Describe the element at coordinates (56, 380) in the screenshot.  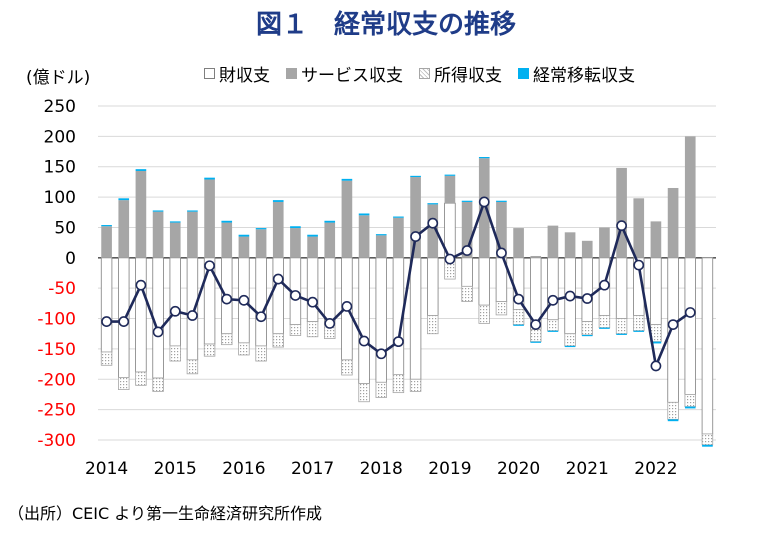
I see `y-tick-label: -200` at that location.